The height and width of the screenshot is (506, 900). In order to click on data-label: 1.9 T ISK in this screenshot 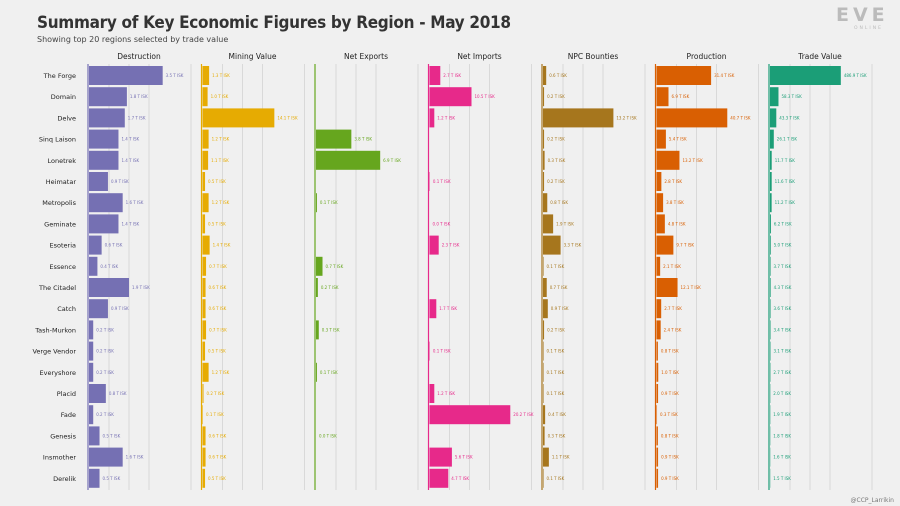, I will do `click(565, 223)`.